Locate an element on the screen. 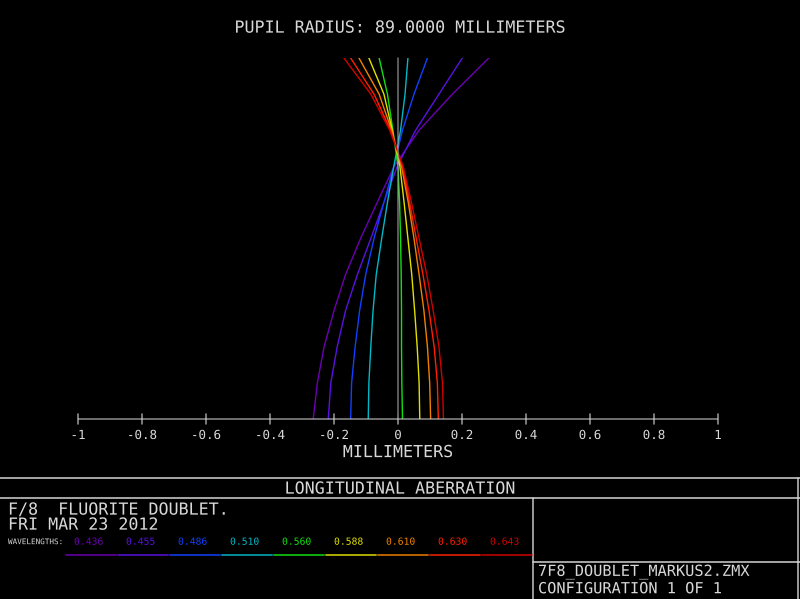 The image size is (800, 599). text: 0.630 is located at coordinates (452, 541).